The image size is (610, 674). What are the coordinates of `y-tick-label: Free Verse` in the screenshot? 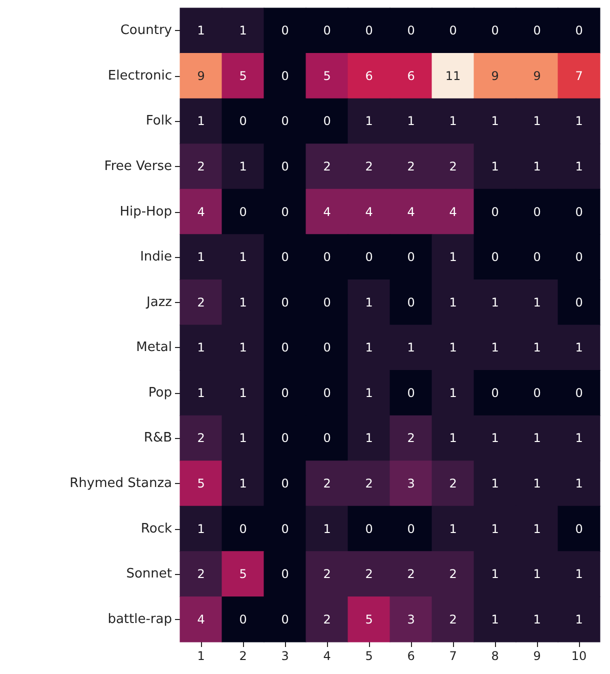 It's located at (138, 166).